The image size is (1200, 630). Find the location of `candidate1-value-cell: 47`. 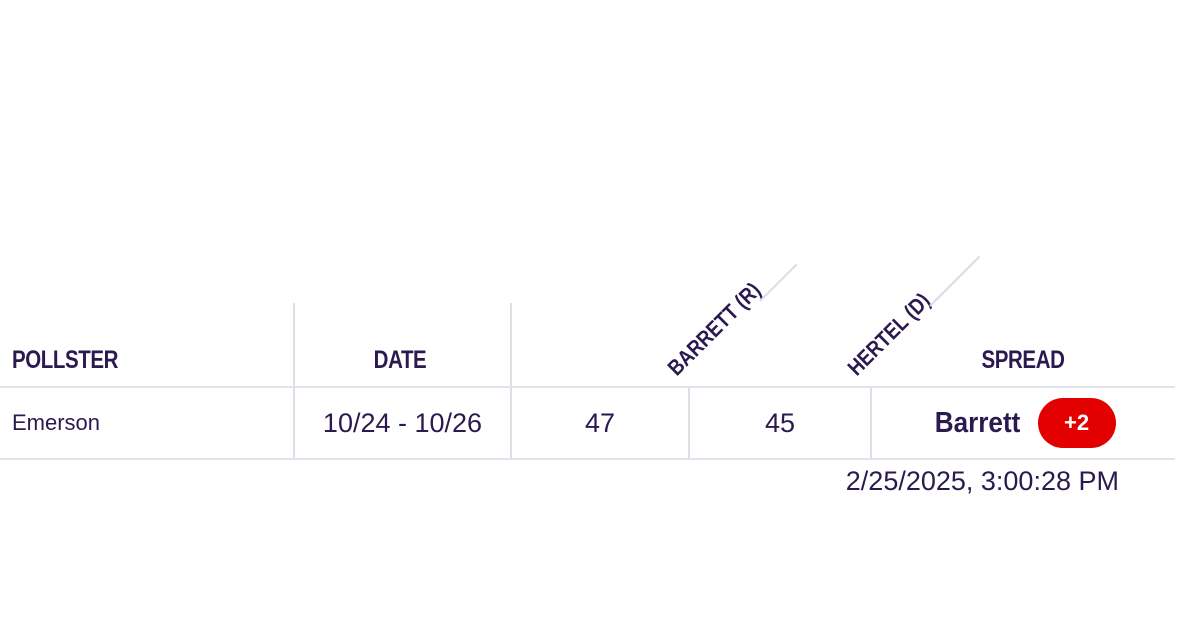

candidate1-value-cell: 47 is located at coordinates (600, 422).